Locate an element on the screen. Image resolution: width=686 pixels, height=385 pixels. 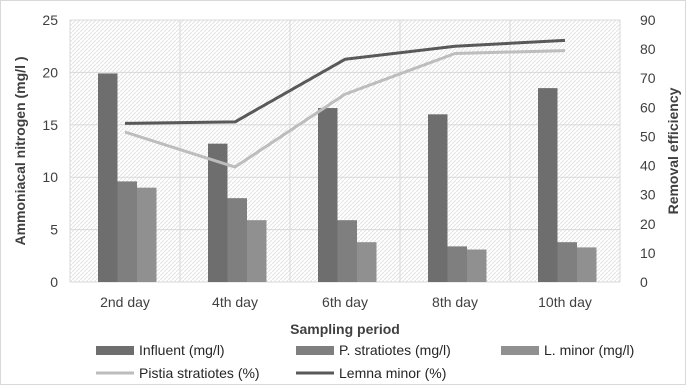
y2-axis-title: Removal efficiency is located at coordinates (673, 150).